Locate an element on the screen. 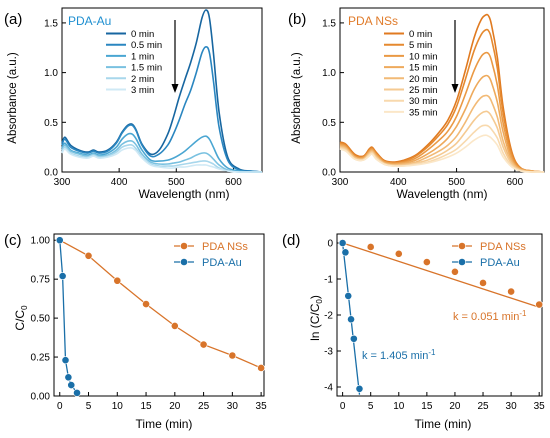 Image resolution: width=550 pixels, height=438 pixels. panel-a-label: (a) is located at coordinates (13, 19).